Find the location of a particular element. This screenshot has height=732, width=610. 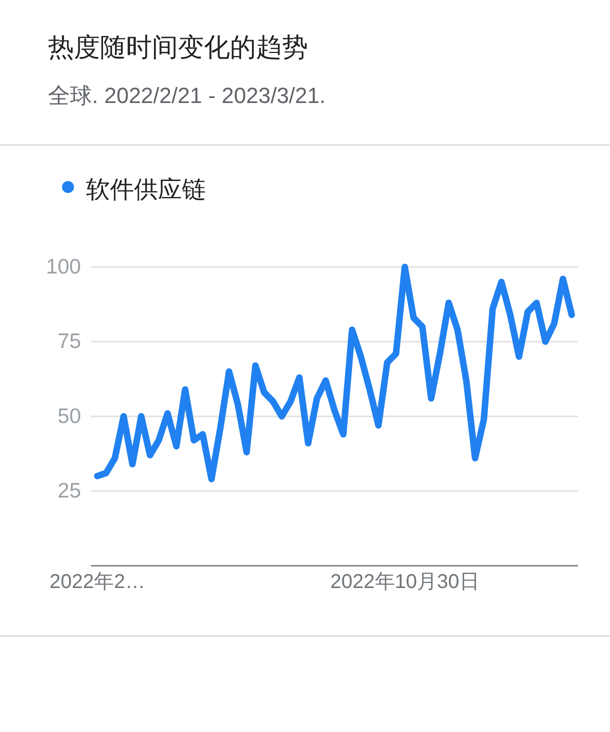

y-tick-label: 100 is located at coordinates (63, 267).